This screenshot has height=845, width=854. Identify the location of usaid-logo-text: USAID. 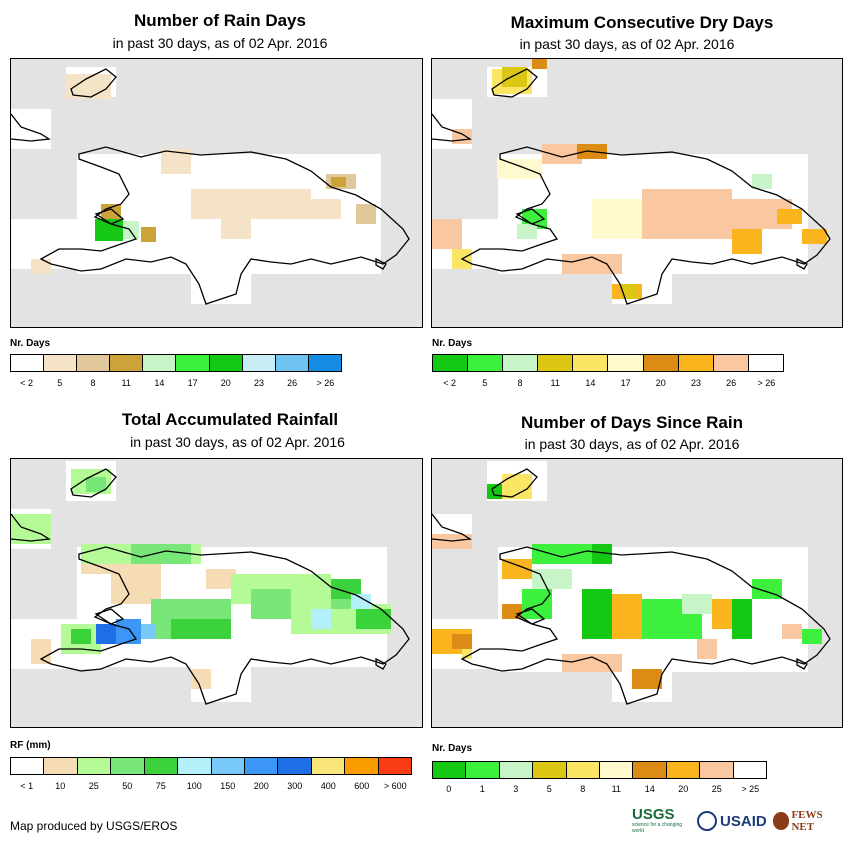
(743, 821).